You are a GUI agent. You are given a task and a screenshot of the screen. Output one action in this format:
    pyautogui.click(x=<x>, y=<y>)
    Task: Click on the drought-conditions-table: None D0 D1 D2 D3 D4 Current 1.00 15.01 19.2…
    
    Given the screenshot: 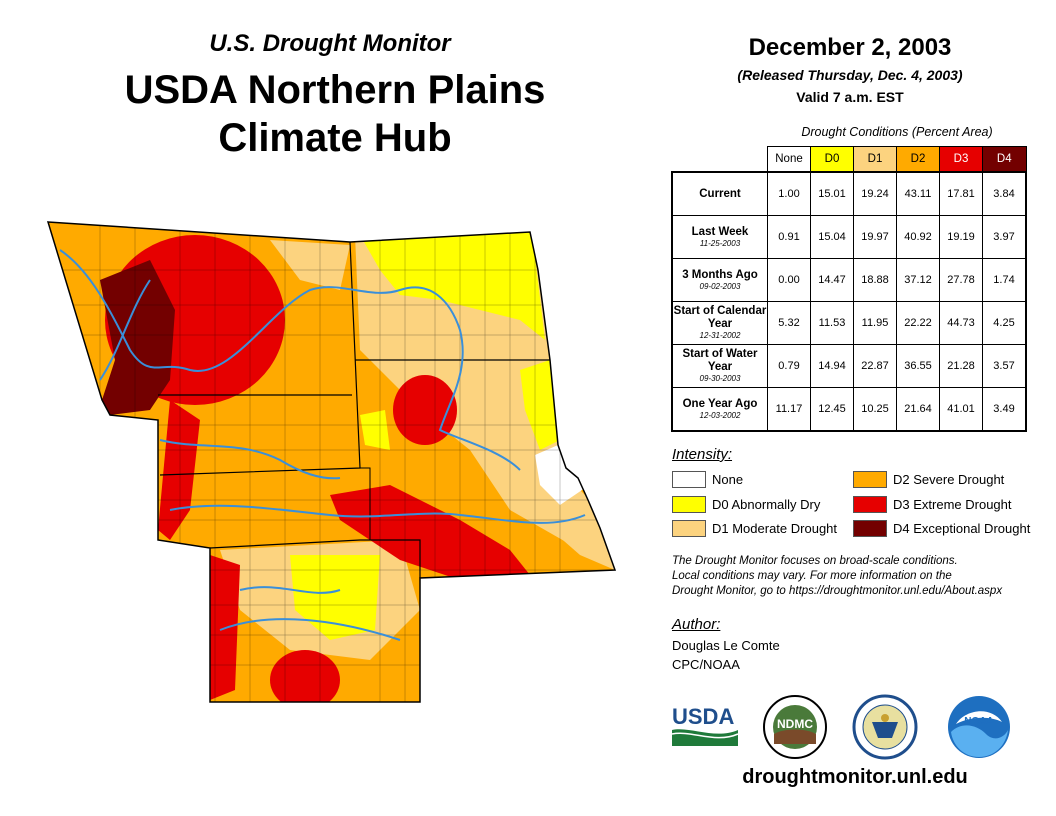 What is the action you would take?
    pyautogui.click(x=849, y=289)
    